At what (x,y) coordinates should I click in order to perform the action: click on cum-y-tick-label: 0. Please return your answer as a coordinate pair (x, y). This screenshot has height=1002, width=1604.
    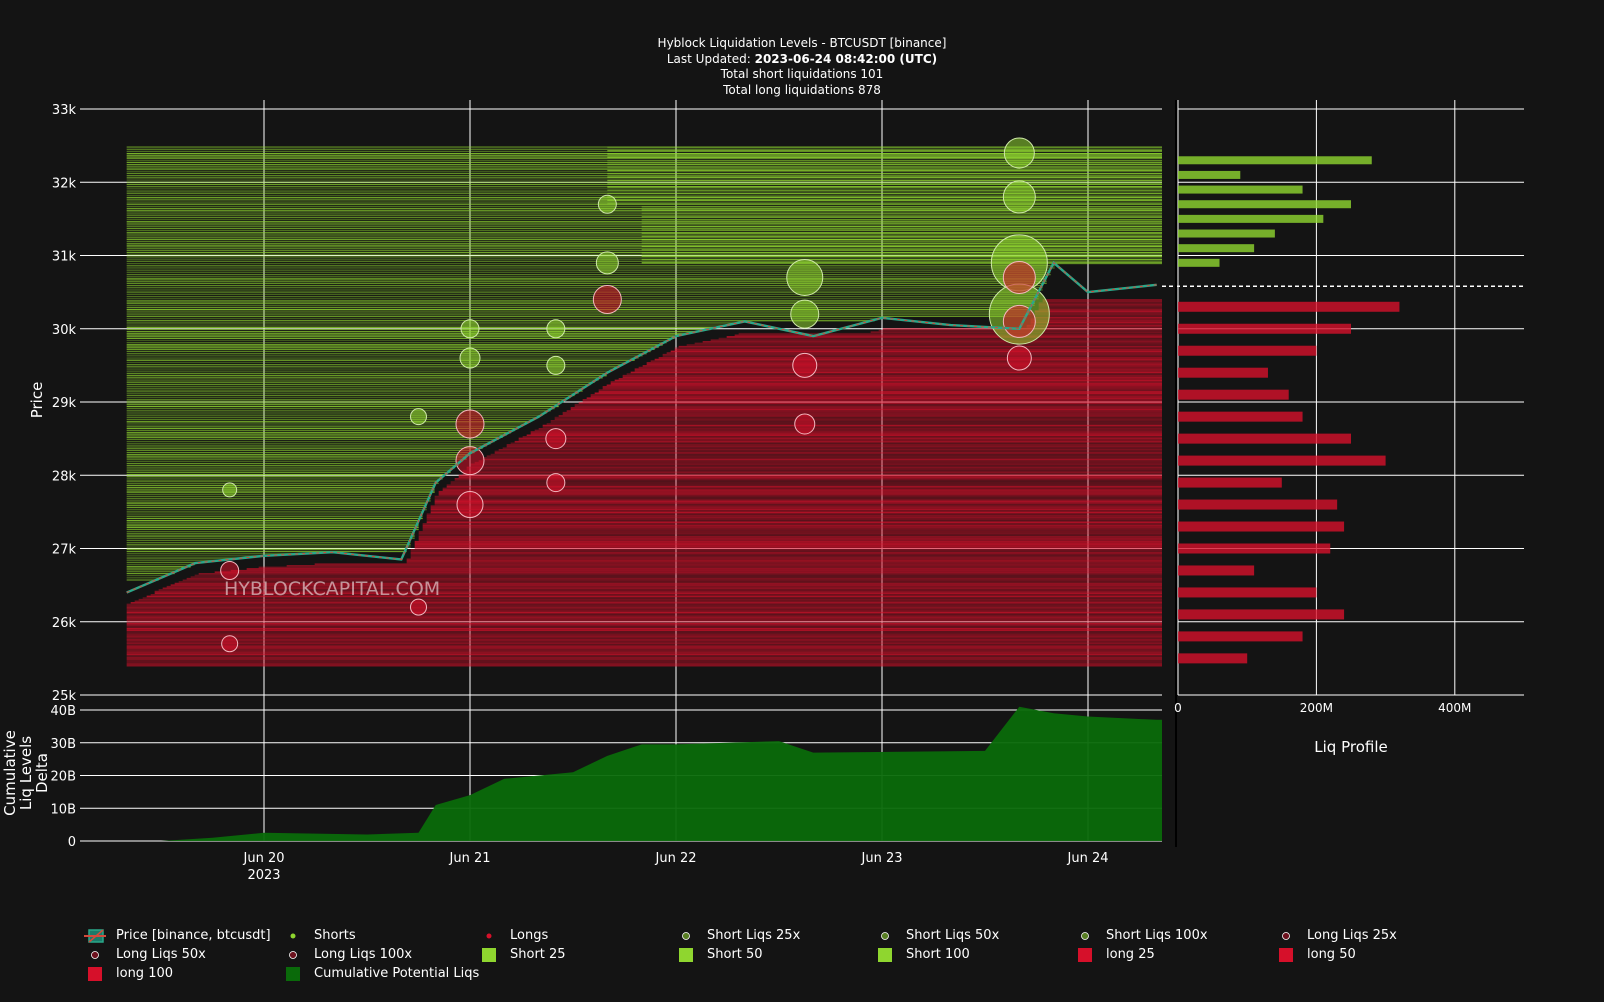
    Looking at the image, I should click on (72, 842).